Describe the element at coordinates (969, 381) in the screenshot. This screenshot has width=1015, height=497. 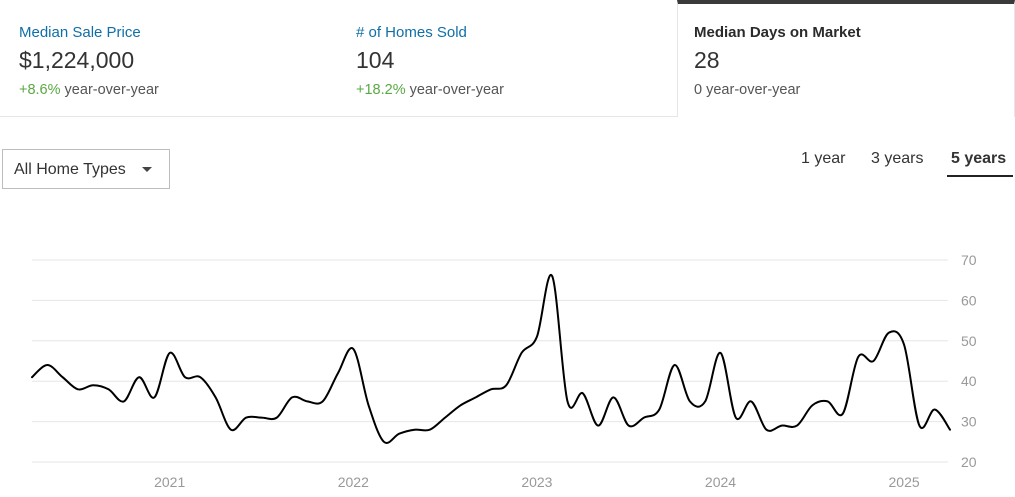
I see `y-tick-label: 40` at that location.